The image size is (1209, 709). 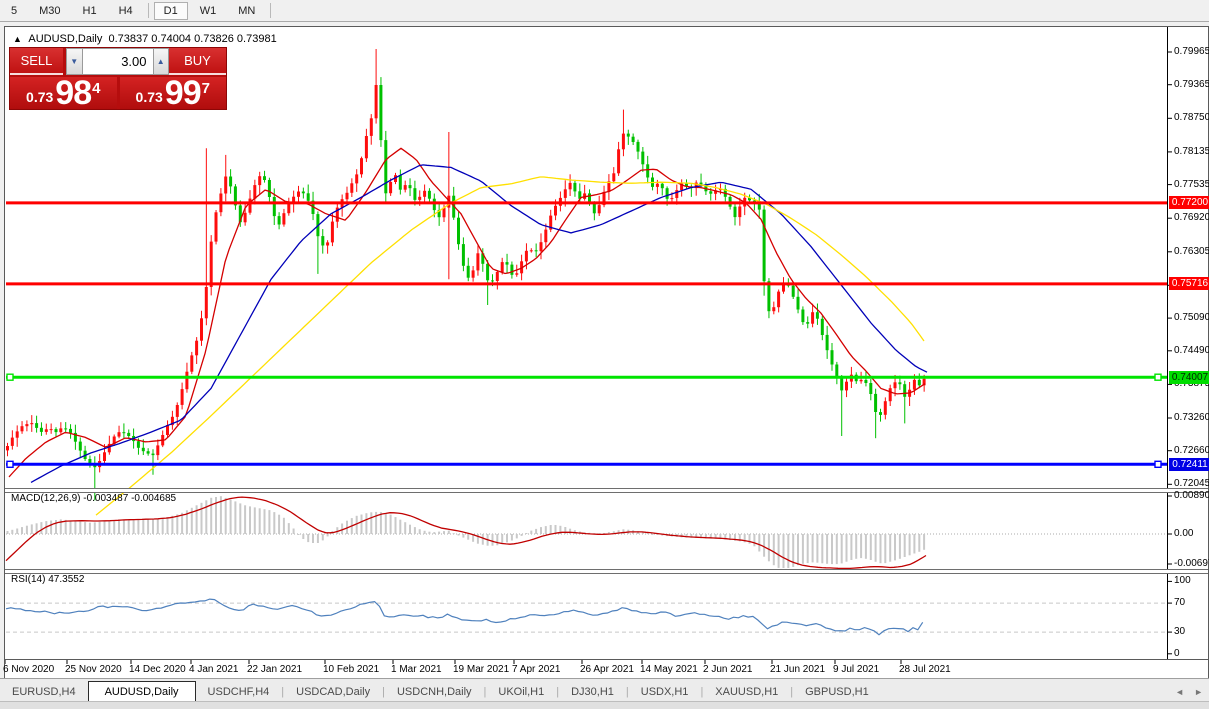 What do you see at coordinates (1191, 563) in the screenshot?
I see `macd-tick-label: -0.006977` at bounding box center [1191, 563].